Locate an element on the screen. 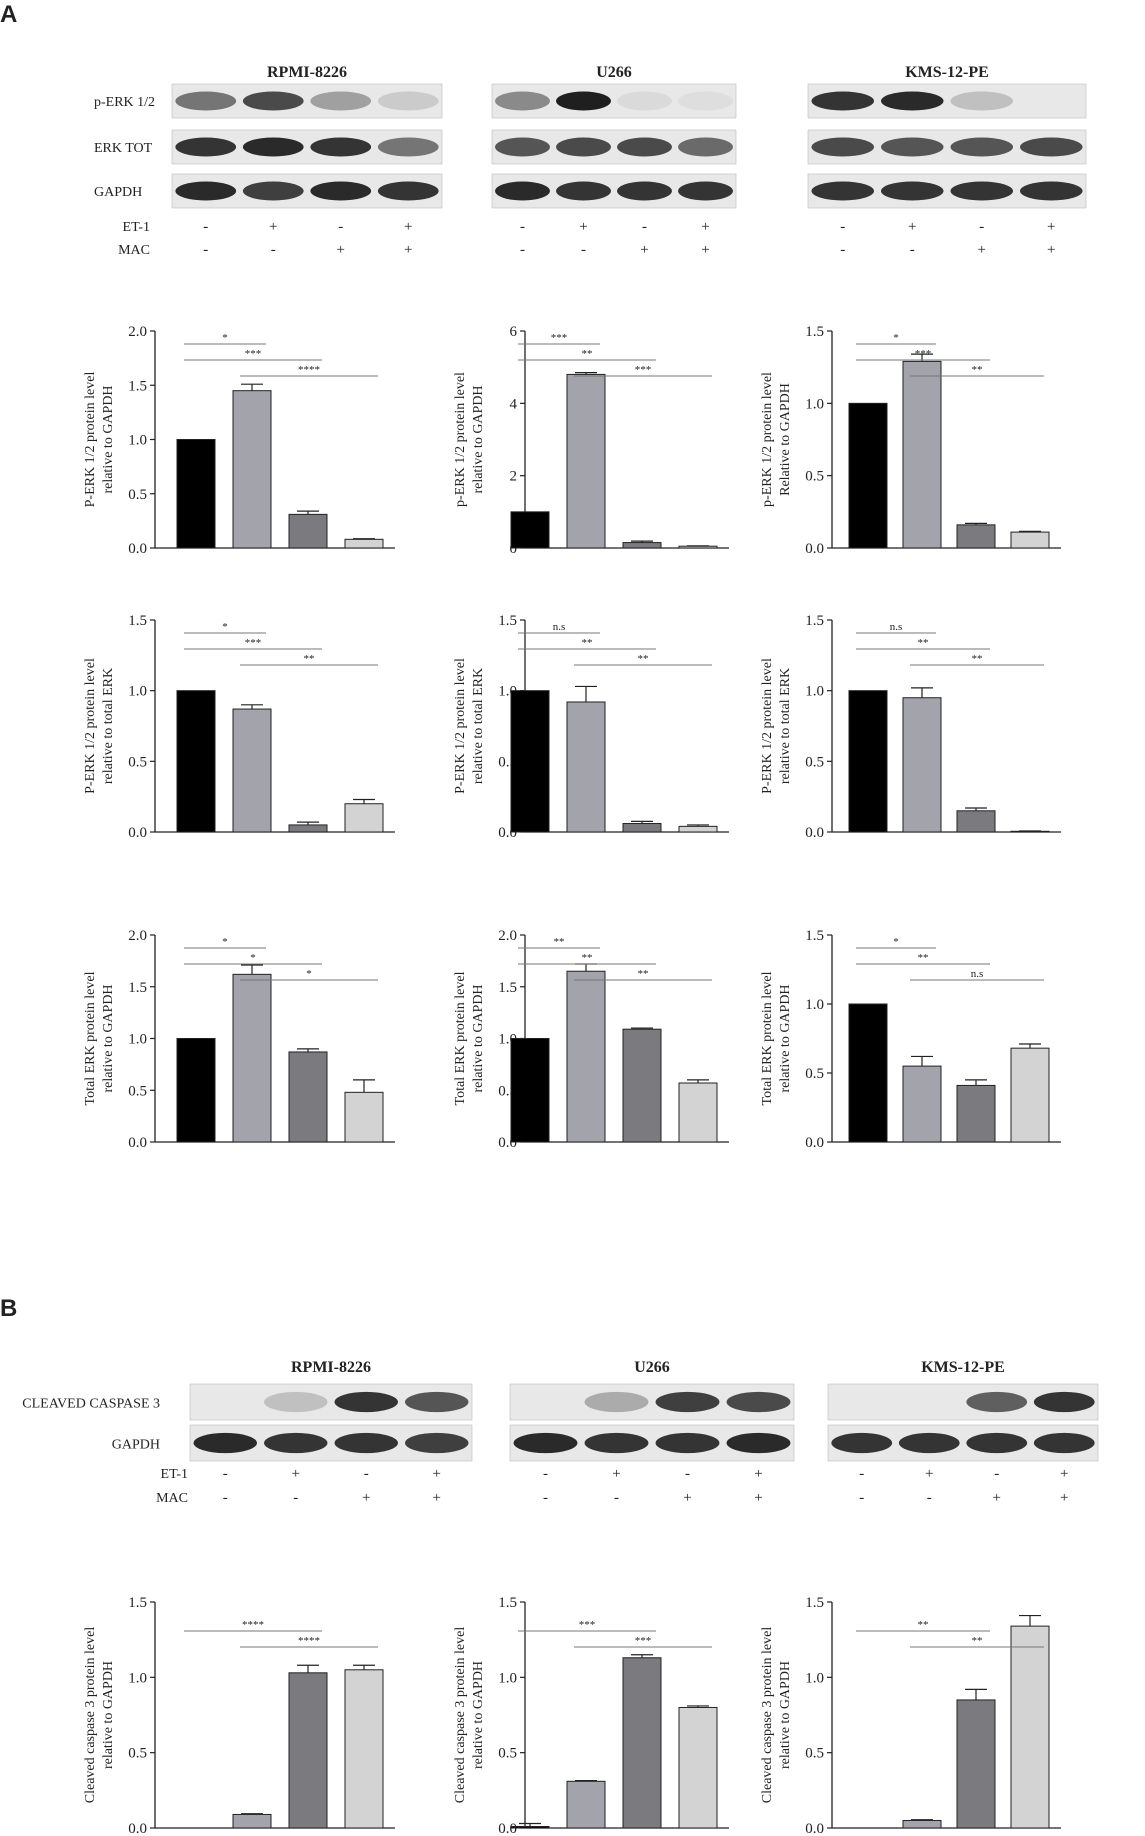  y-axis-label: p-ERK 1/2 protein level relative to GAPDH is located at coordinates (469, 439).